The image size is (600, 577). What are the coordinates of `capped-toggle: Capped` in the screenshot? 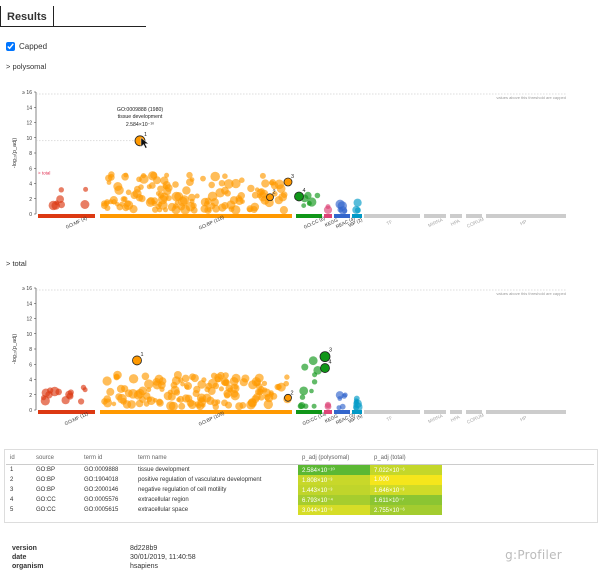 It's located at (26, 46).